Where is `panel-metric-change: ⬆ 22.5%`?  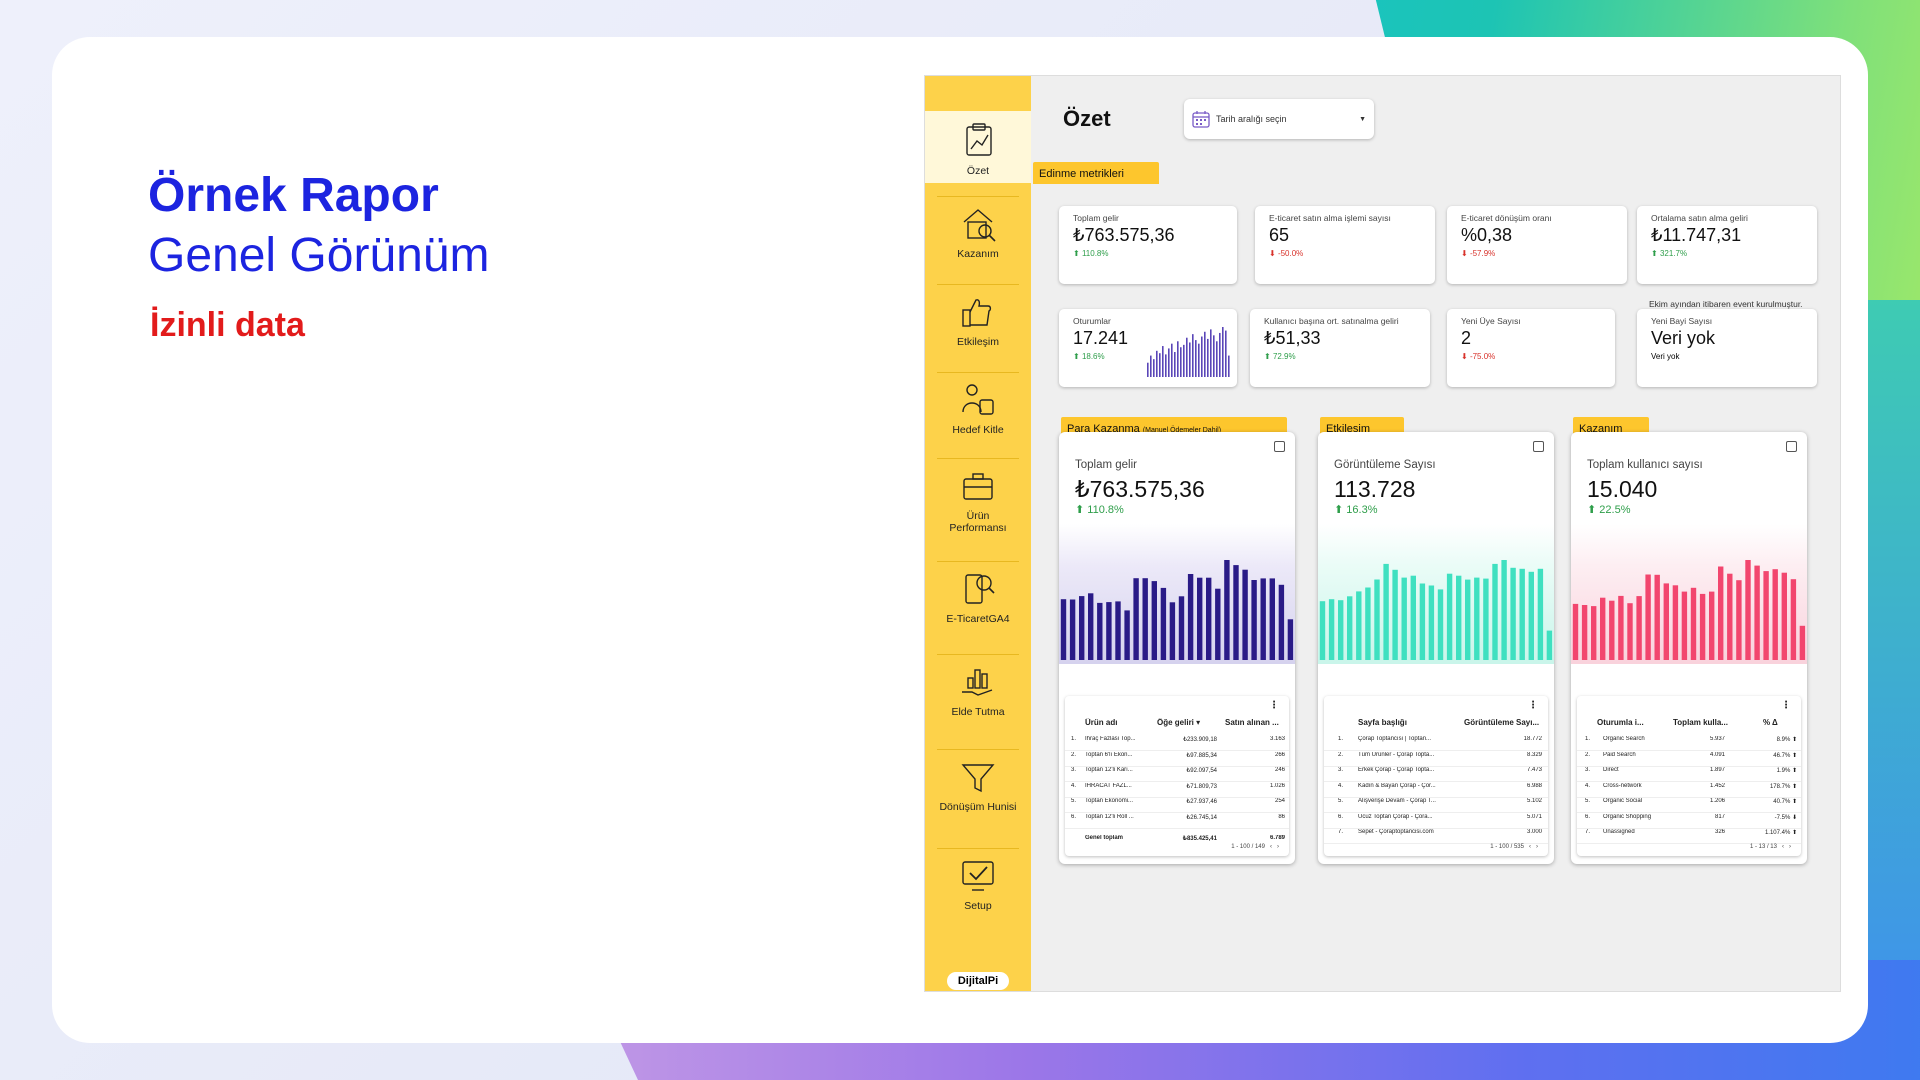 panel-metric-change: ⬆ 22.5% is located at coordinates (1609, 510).